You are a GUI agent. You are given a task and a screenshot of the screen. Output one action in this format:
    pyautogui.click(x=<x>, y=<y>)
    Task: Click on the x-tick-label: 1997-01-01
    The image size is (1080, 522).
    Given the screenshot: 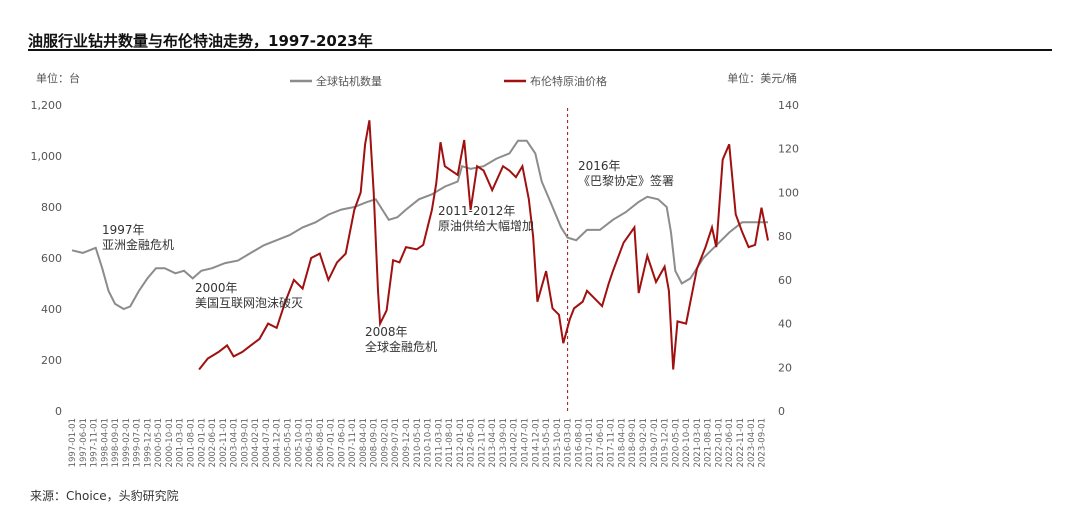 What is the action you would take?
    pyautogui.click(x=73, y=442)
    